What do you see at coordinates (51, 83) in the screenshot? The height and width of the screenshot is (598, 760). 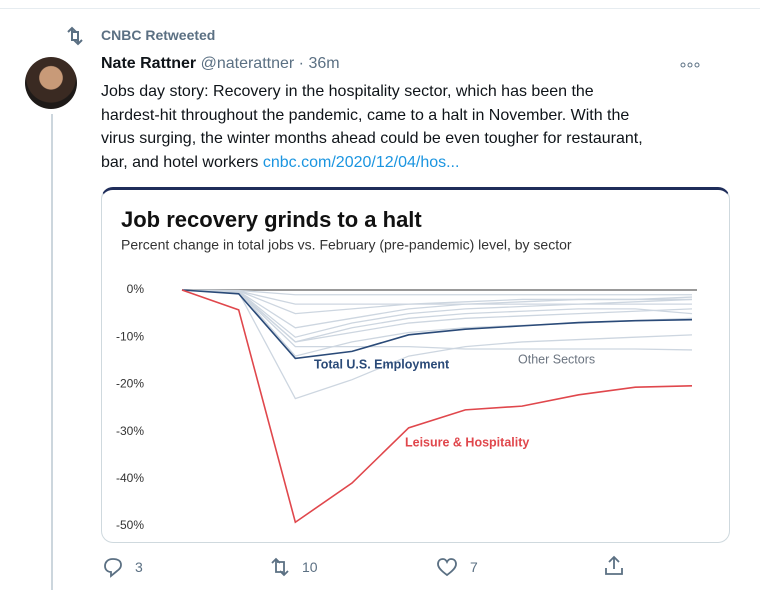 I see `avatar` at bounding box center [51, 83].